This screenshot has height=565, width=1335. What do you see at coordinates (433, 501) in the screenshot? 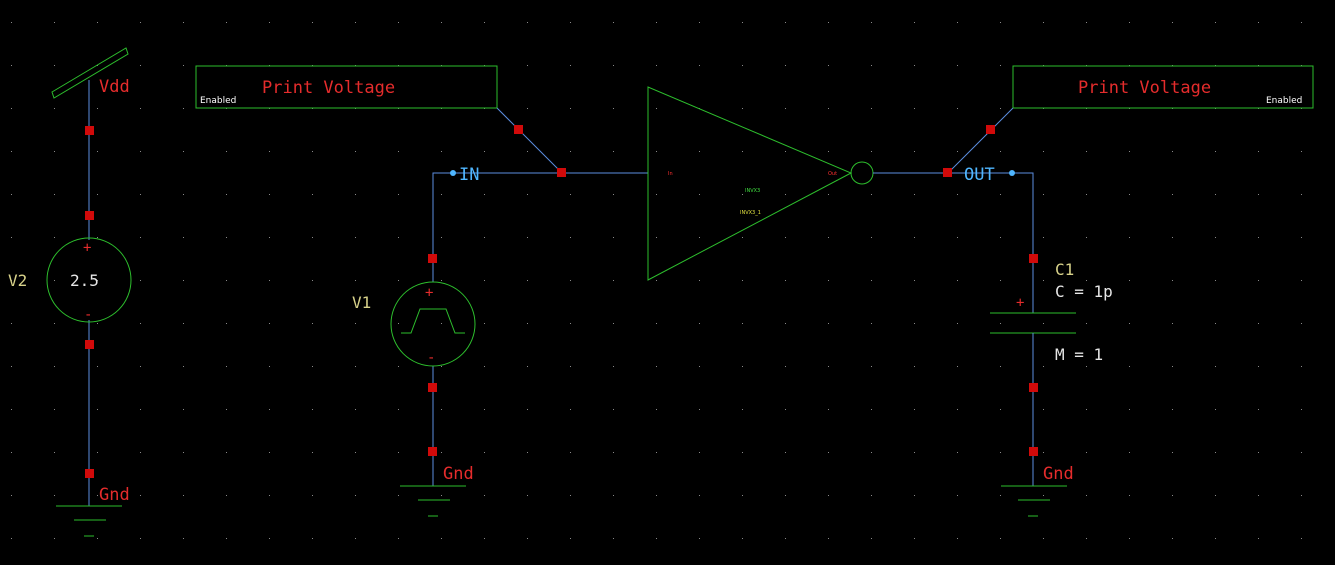
I see `gnd-mid-symbol` at bounding box center [433, 501].